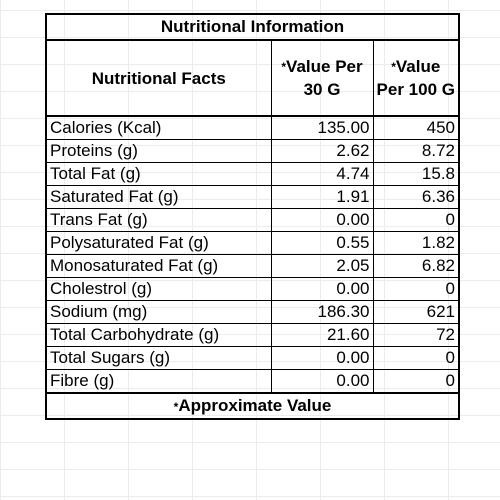 This screenshot has height=500, width=500. I want to click on table-row: Fibre (g) 0.00 0, so click(253, 381).